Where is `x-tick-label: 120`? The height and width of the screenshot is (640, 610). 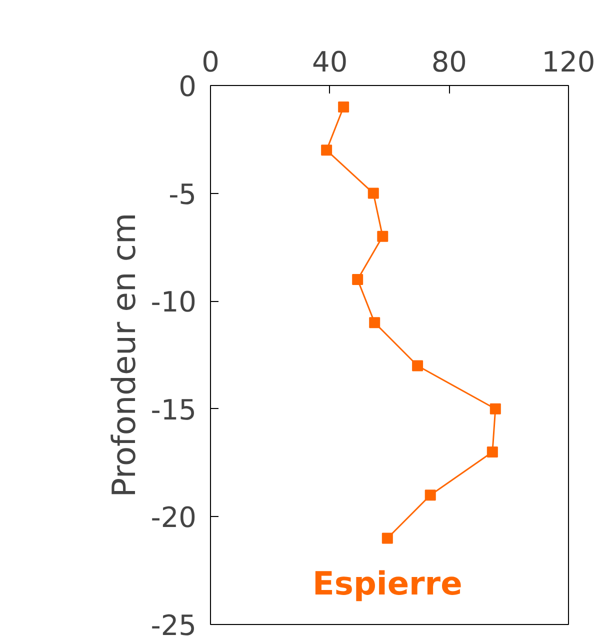 x-tick-label: 120 is located at coordinates (569, 62).